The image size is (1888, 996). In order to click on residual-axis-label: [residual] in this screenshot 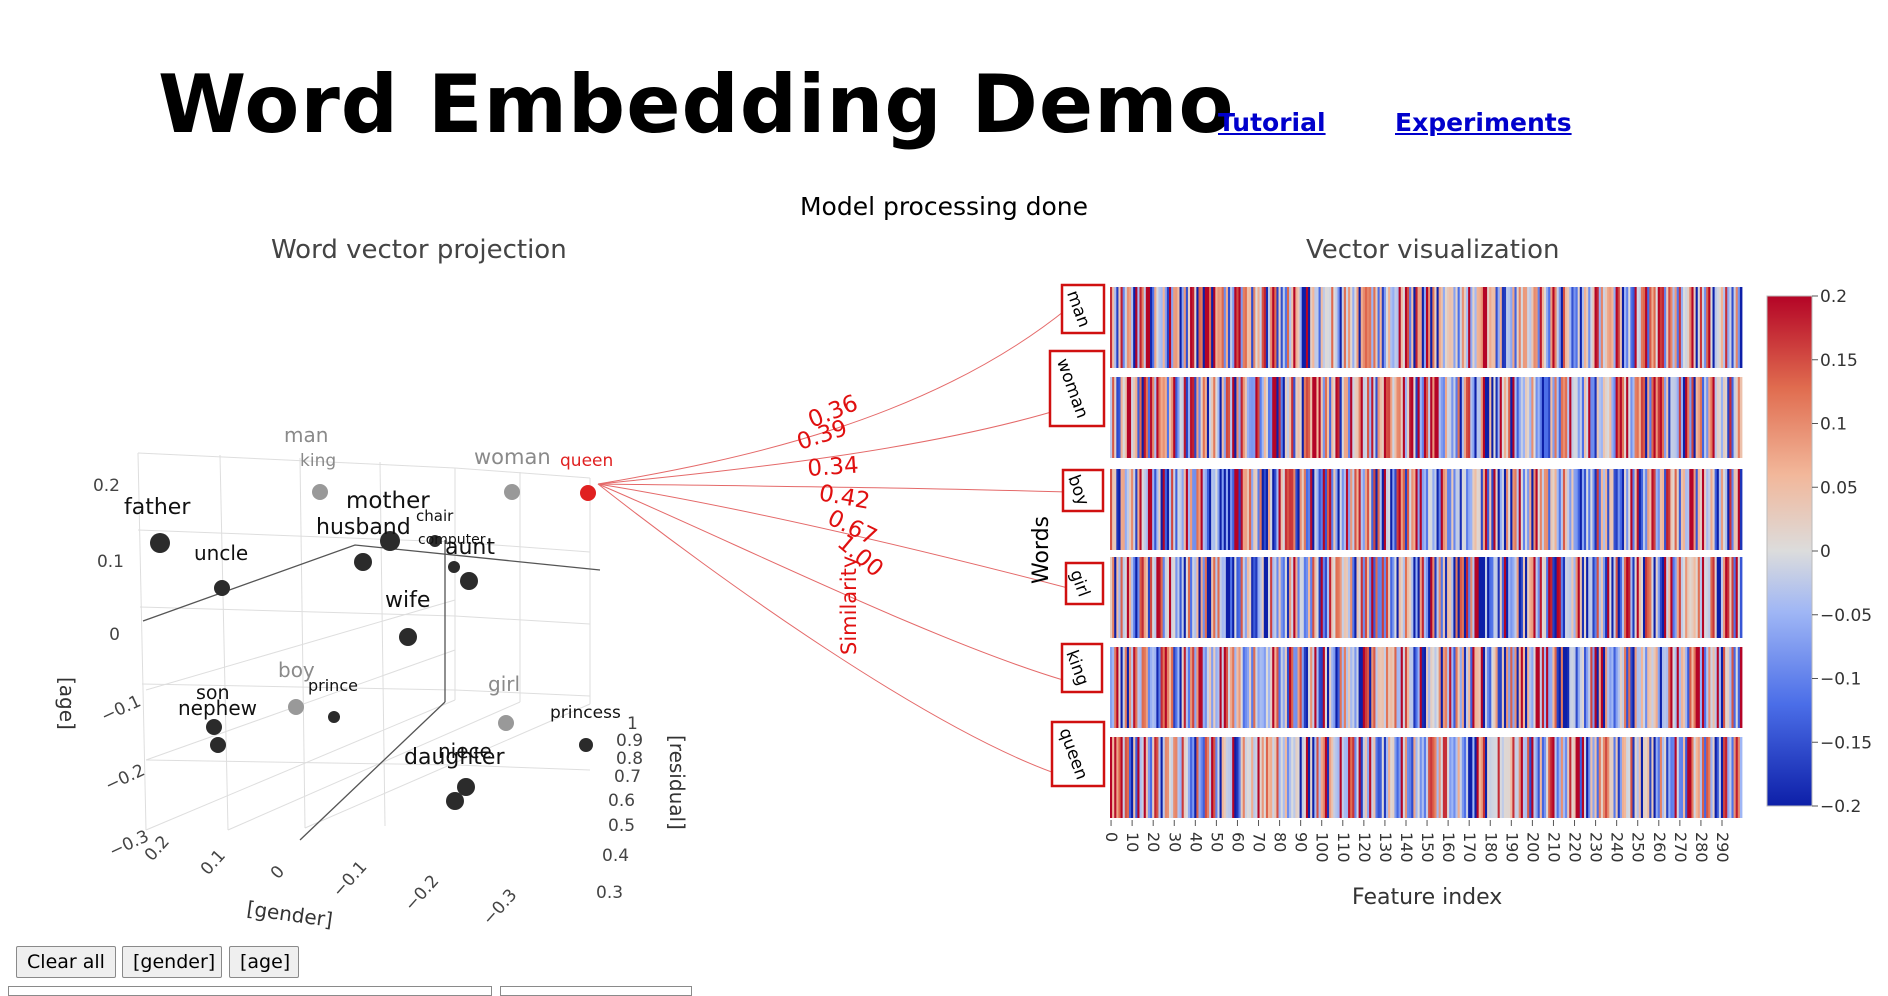, I will do `click(677, 782)`.